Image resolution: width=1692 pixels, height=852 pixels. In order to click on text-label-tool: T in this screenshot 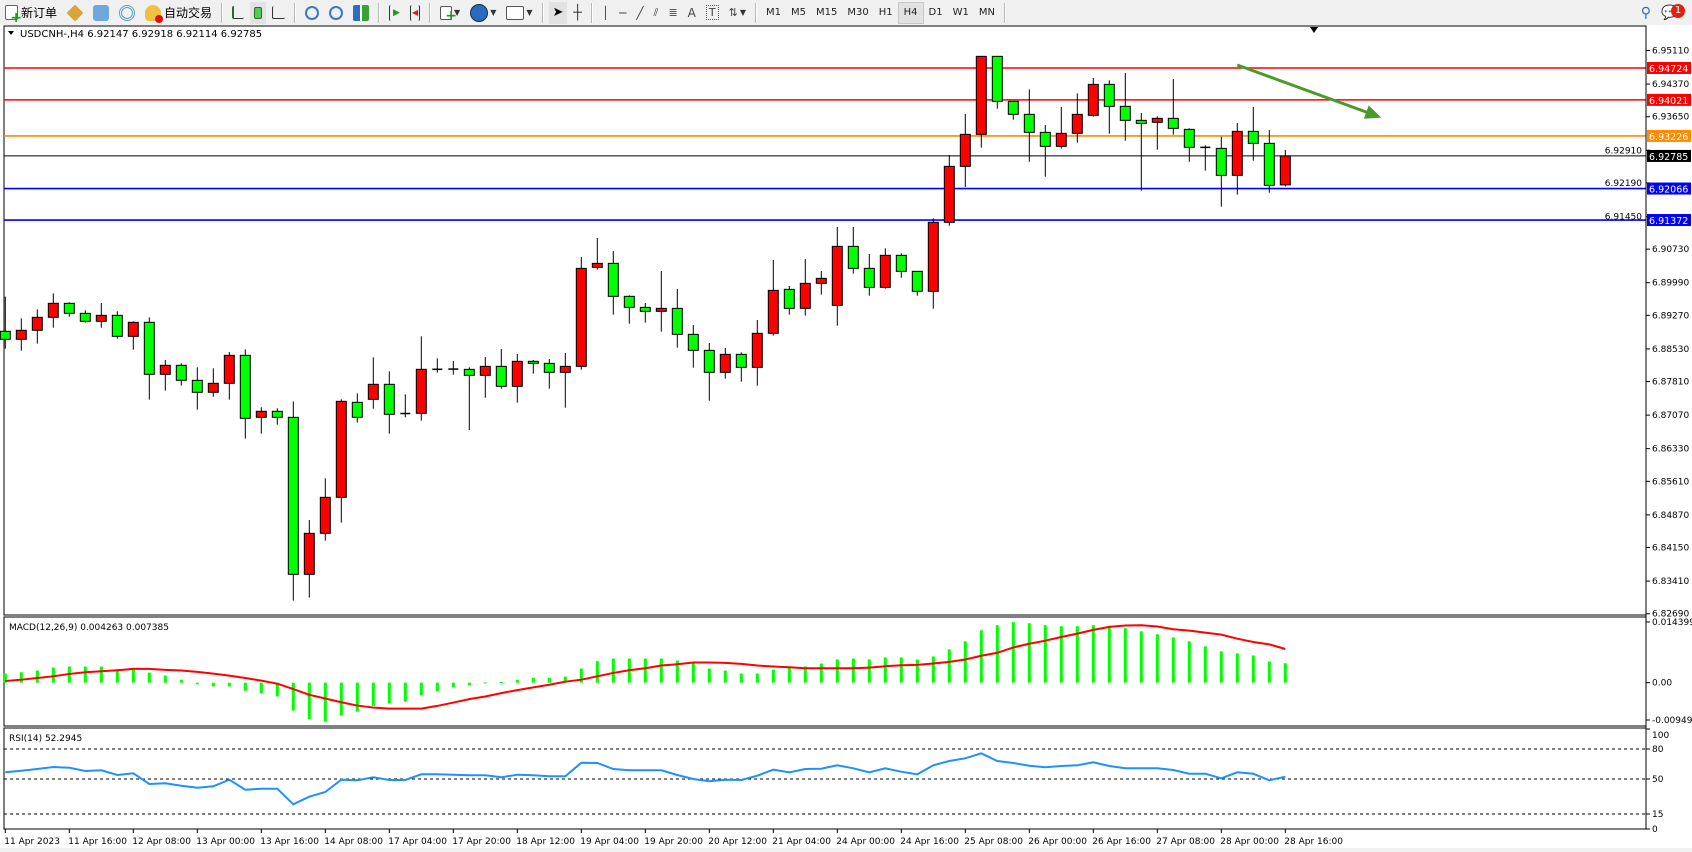, I will do `click(712, 13)`.